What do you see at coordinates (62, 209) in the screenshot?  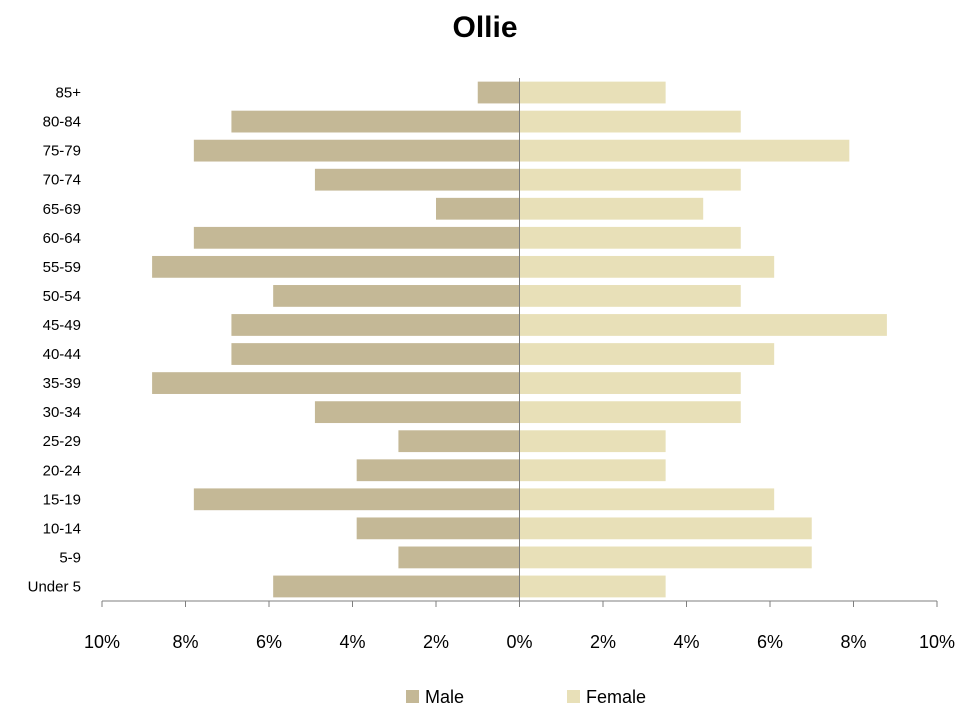 I see `category-label: 65-69` at bounding box center [62, 209].